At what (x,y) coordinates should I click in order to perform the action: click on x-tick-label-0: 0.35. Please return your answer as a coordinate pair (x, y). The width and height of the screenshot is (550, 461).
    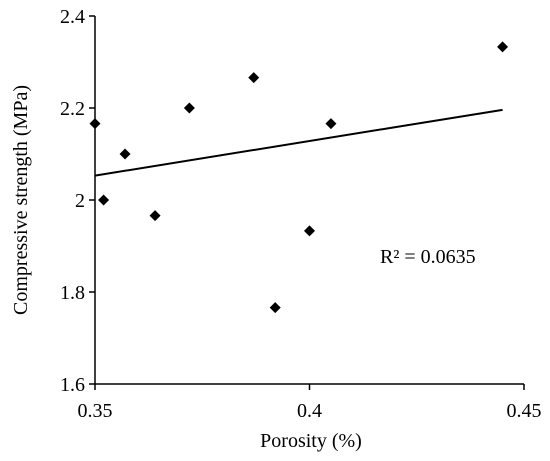
    Looking at the image, I should click on (95, 411).